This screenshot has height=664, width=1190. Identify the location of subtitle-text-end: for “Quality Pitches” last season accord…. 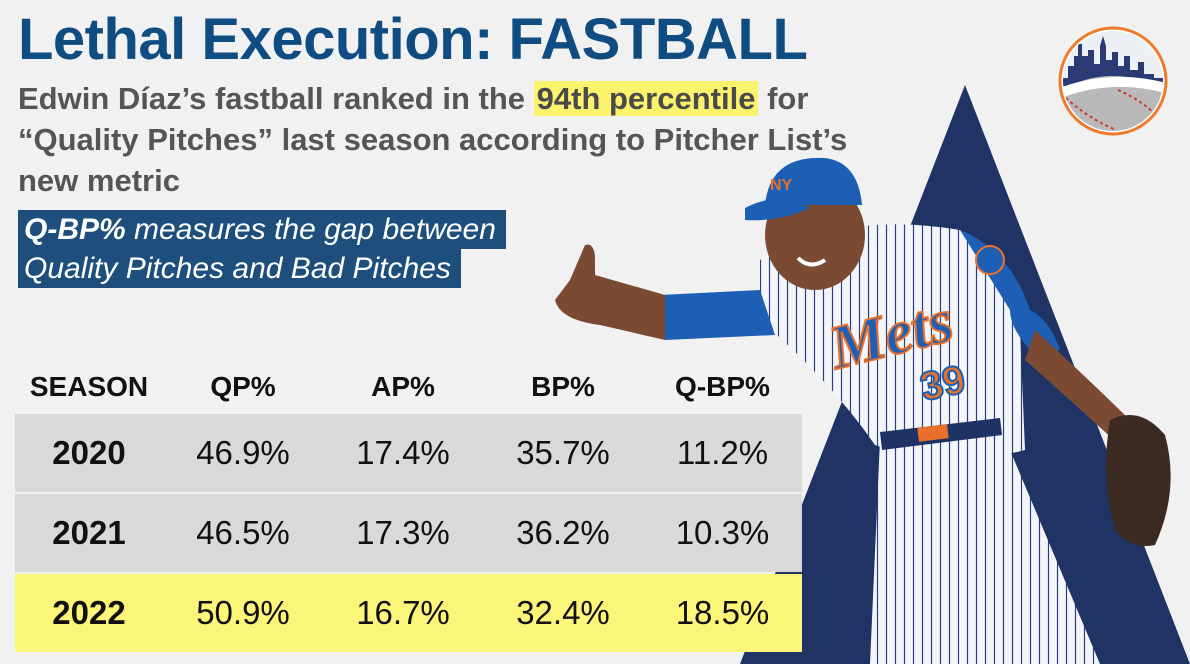
(433, 139).